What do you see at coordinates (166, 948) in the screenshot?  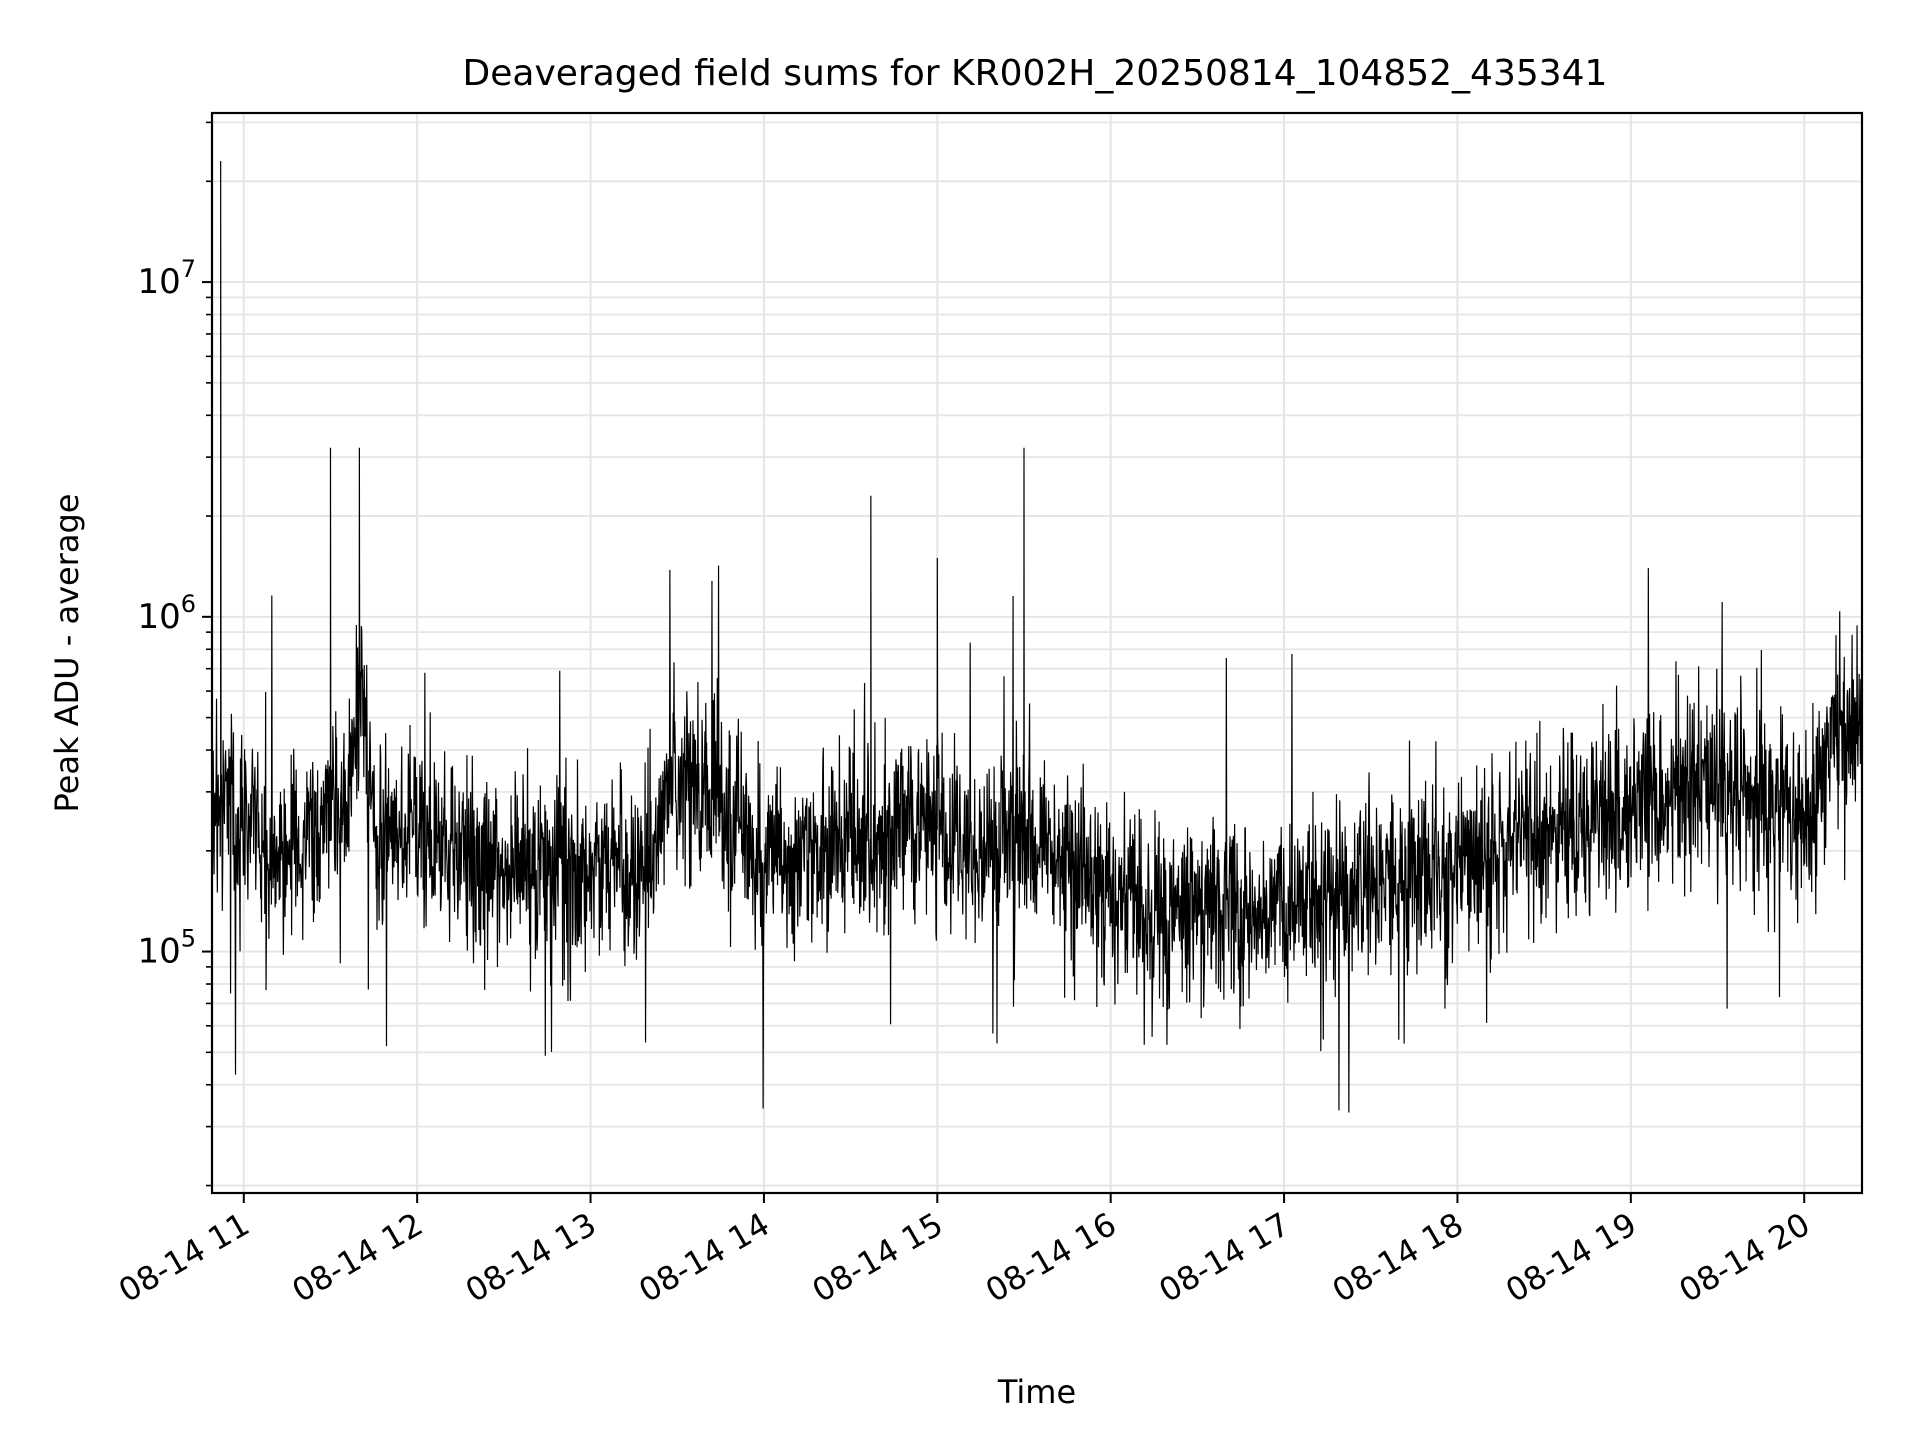 I see `y-tick-label: 10⁵` at bounding box center [166, 948].